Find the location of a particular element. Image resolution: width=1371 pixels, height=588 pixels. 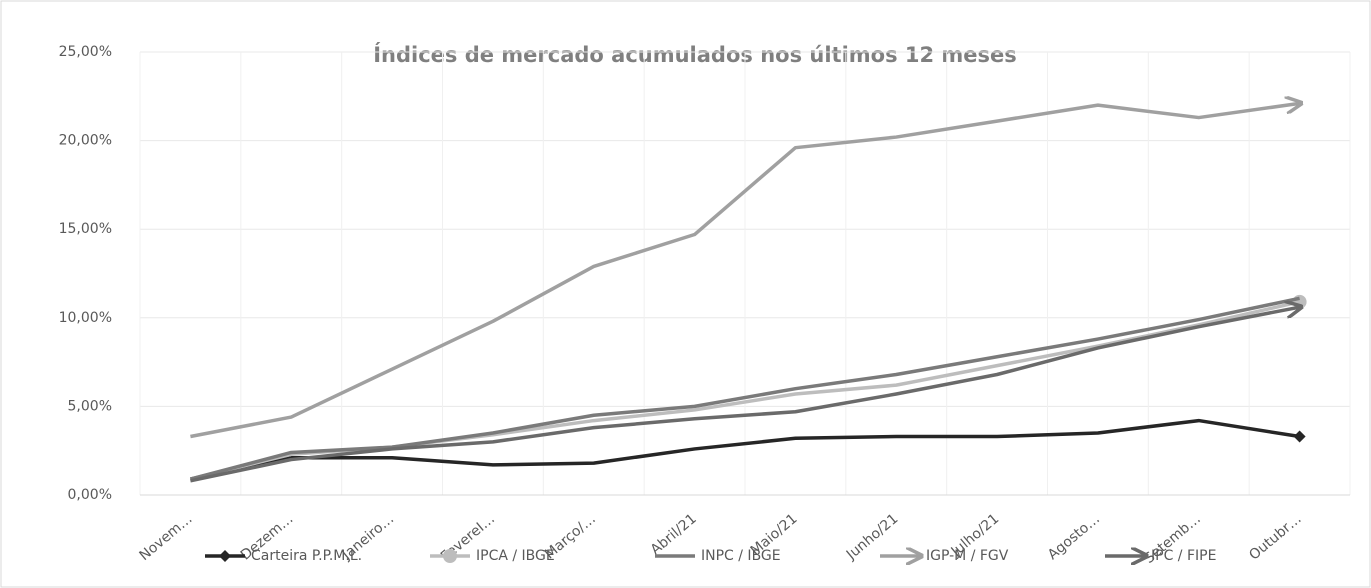

line is located at coordinates (745, 449).